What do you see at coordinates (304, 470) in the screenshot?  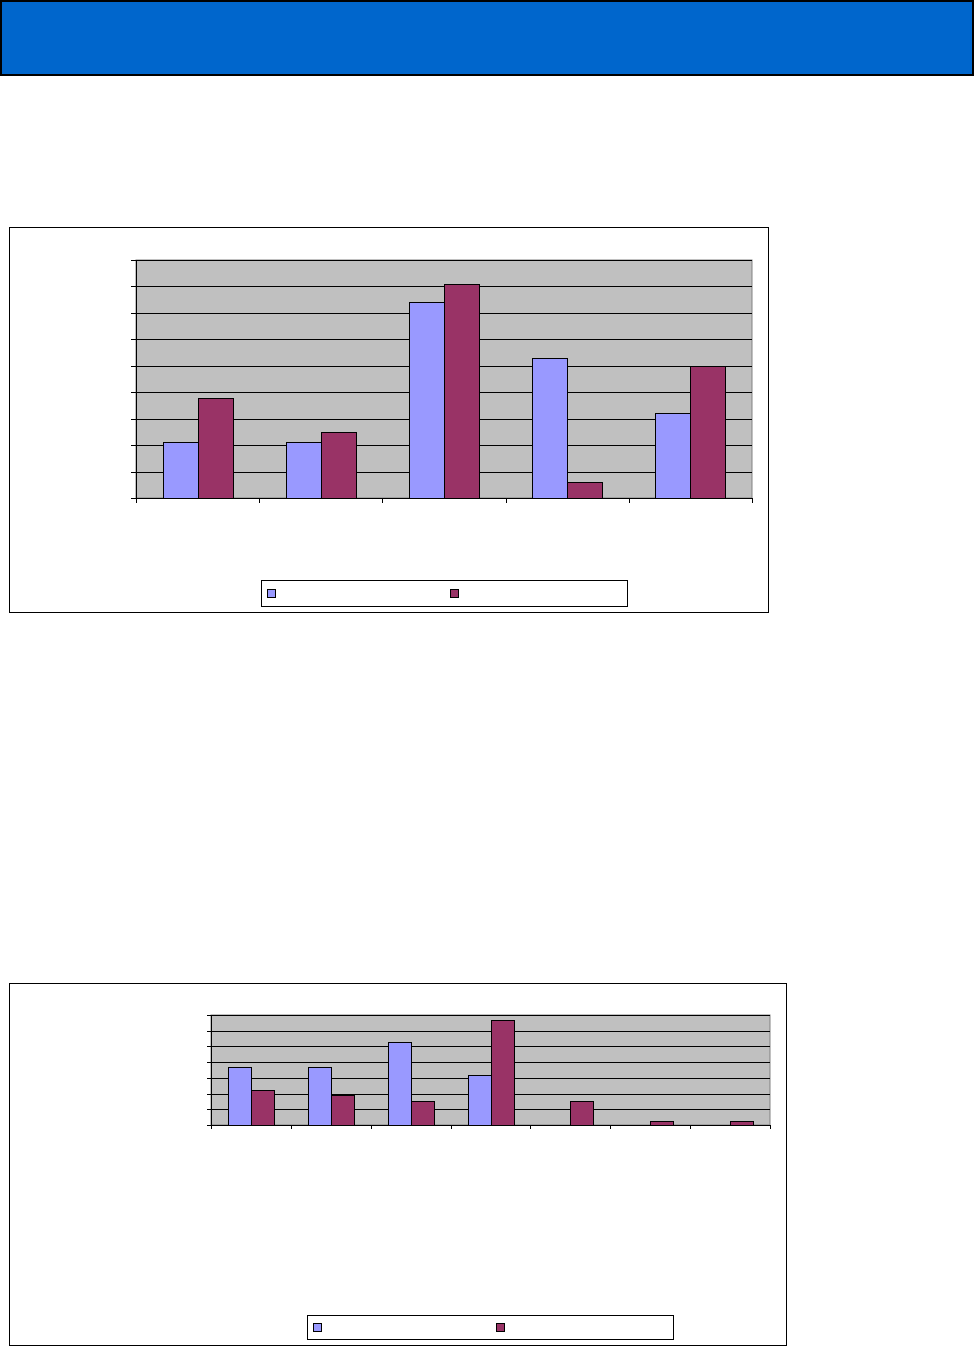 I see `chart1-bar-s1-c2` at bounding box center [304, 470].